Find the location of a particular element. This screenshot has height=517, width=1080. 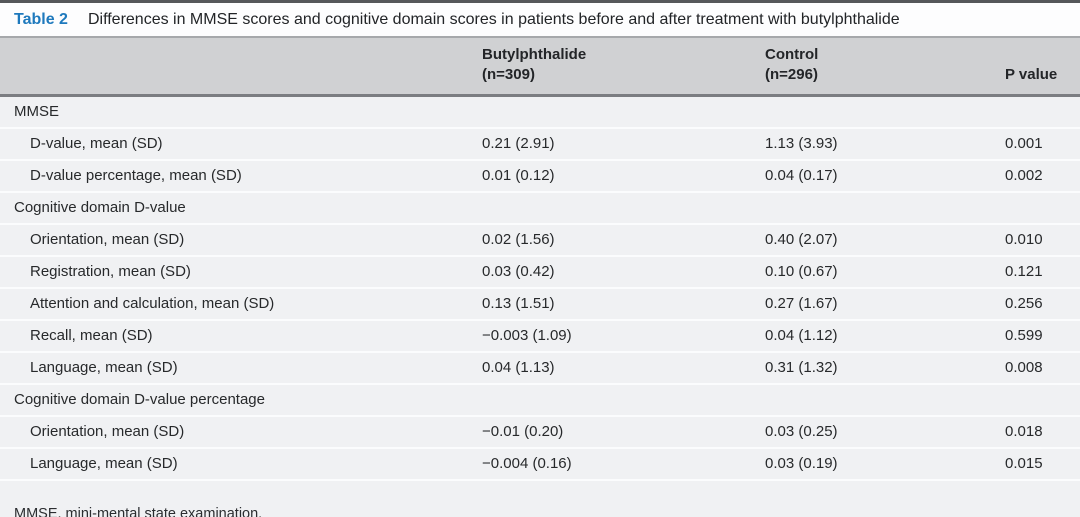

p-value: 0.599 is located at coordinates (1042, 336).